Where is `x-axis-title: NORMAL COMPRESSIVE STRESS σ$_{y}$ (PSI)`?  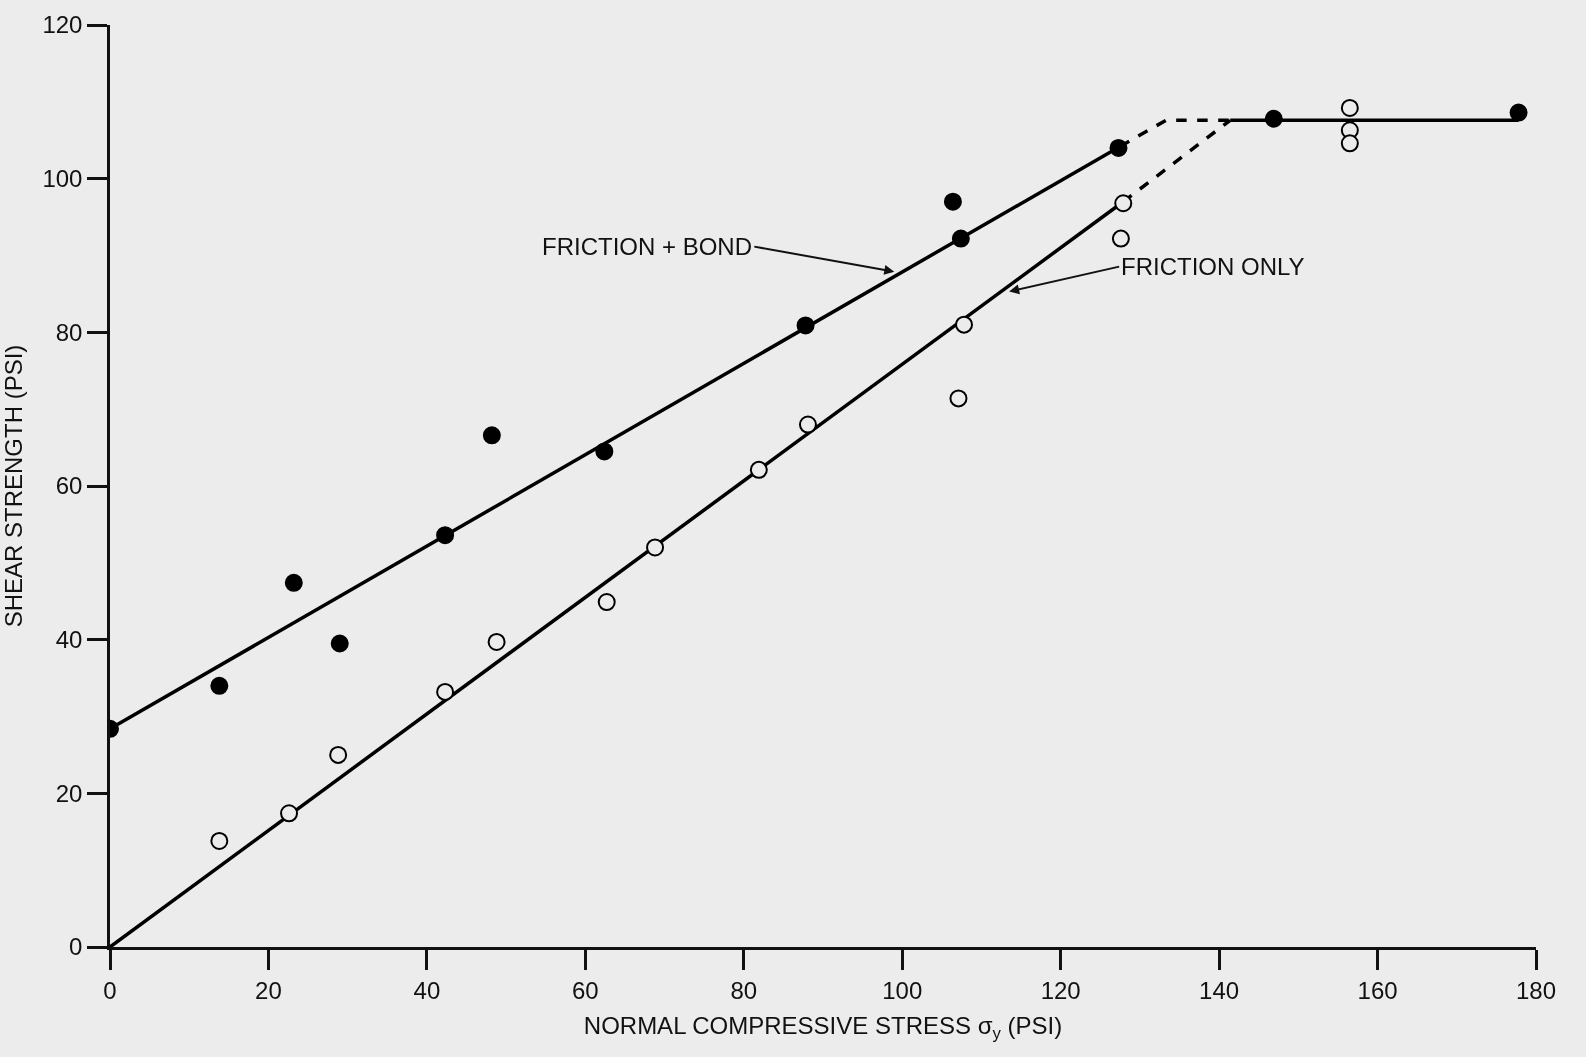 x-axis-title: NORMAL COMPRESSIVE STRESS σ$_{y}$ (PSI) is located at coordinates (823, 1027).